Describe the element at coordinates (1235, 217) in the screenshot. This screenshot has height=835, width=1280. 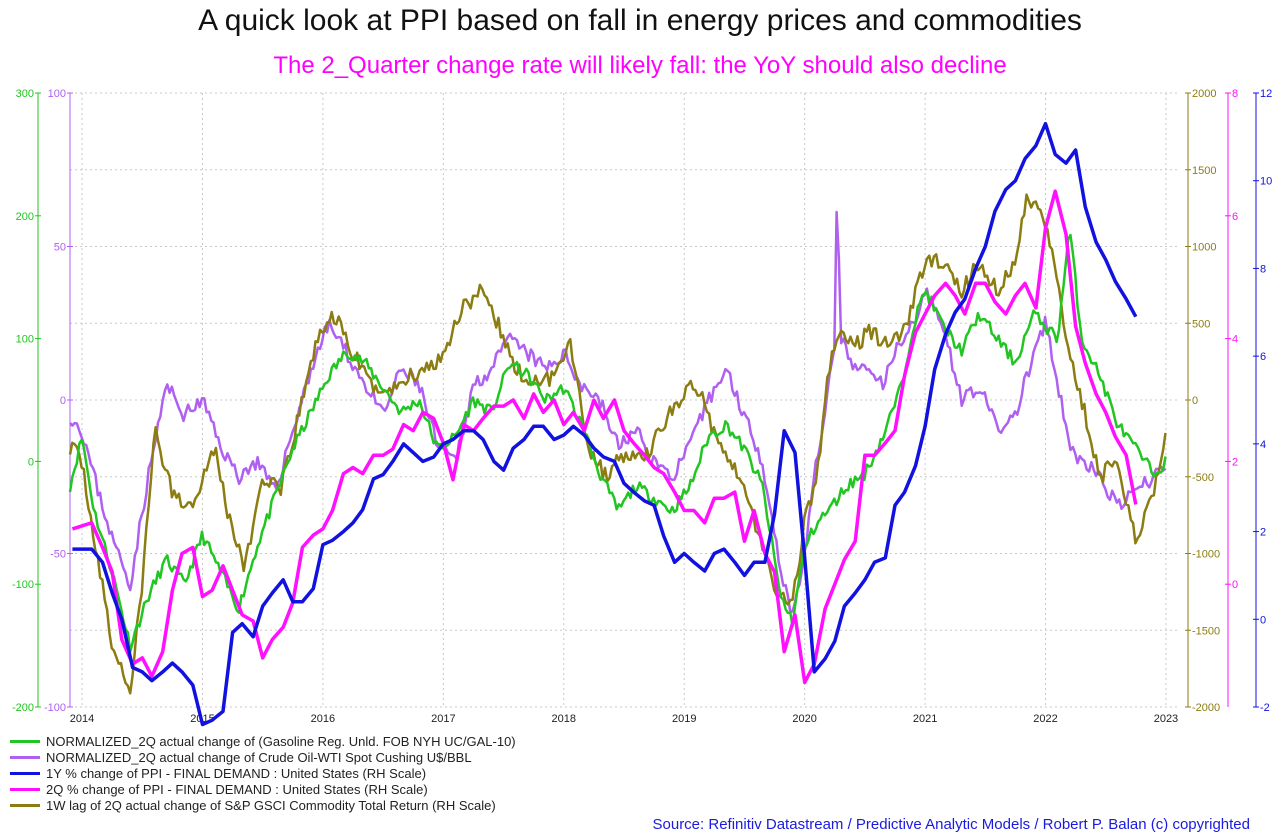
I see `axis-tick-label-right_ppi_2q: 6` at that location.